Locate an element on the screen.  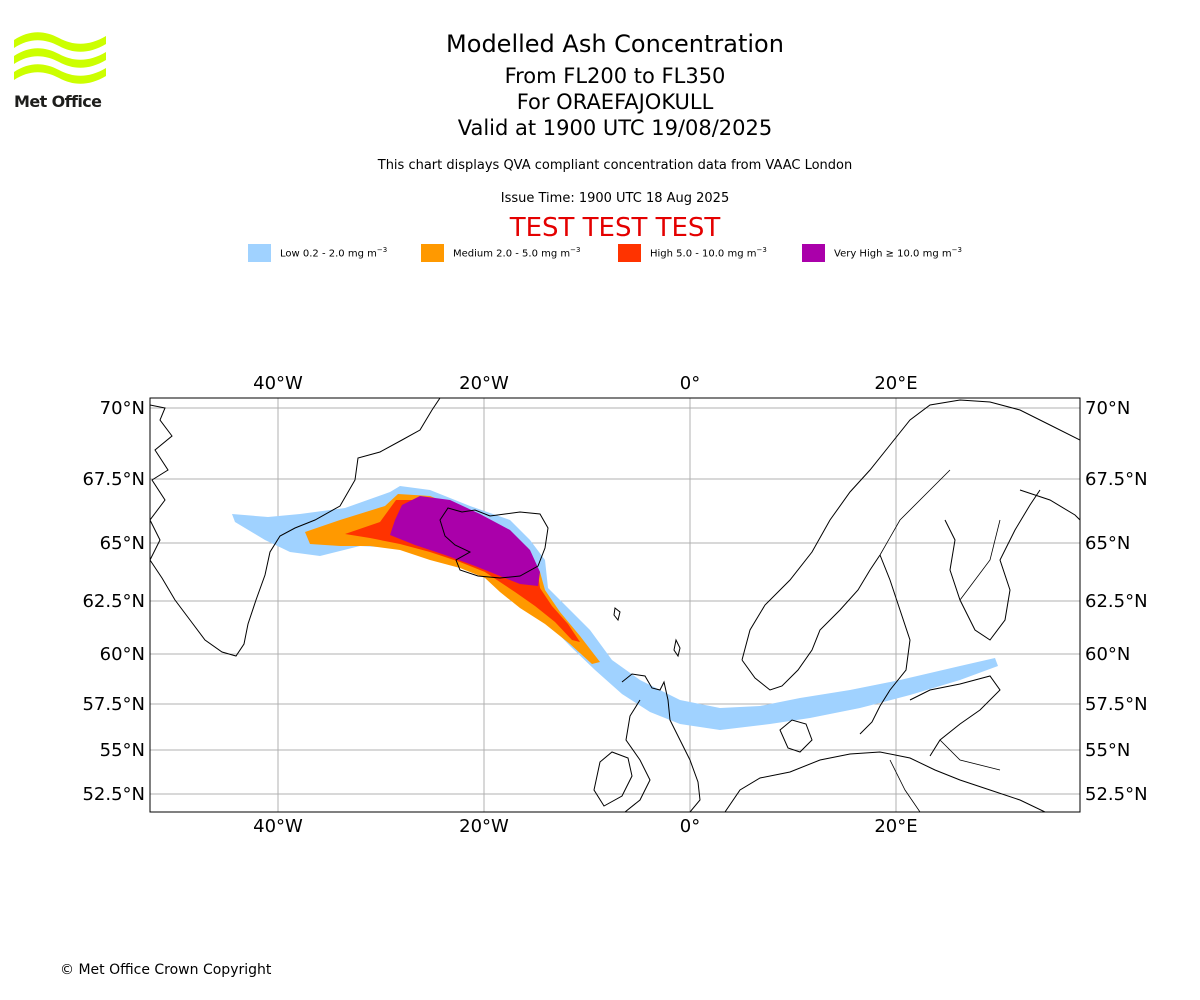
logo-text: Met Office is located at coordinates (58, 101).